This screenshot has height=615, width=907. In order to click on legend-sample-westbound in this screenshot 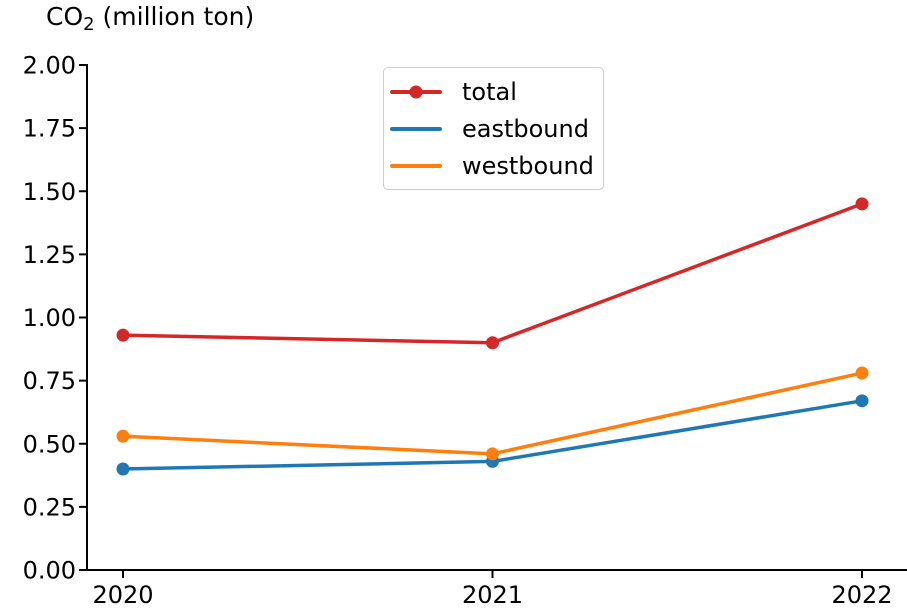, I will do `click(416, 165)`.